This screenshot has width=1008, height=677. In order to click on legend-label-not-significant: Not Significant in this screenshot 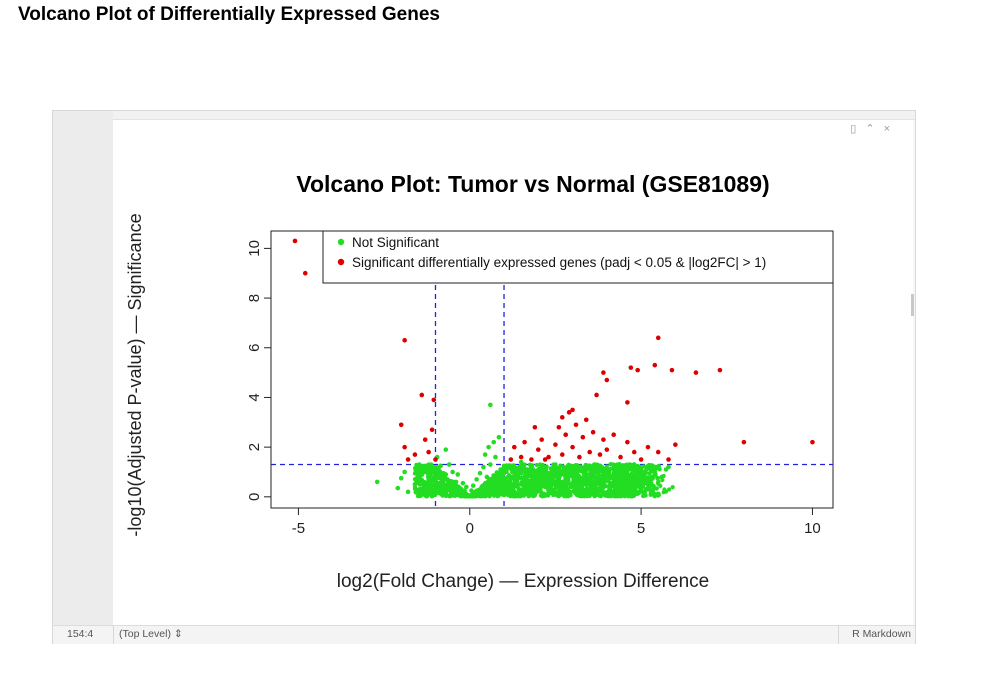, I will do `click(395, 242)`.